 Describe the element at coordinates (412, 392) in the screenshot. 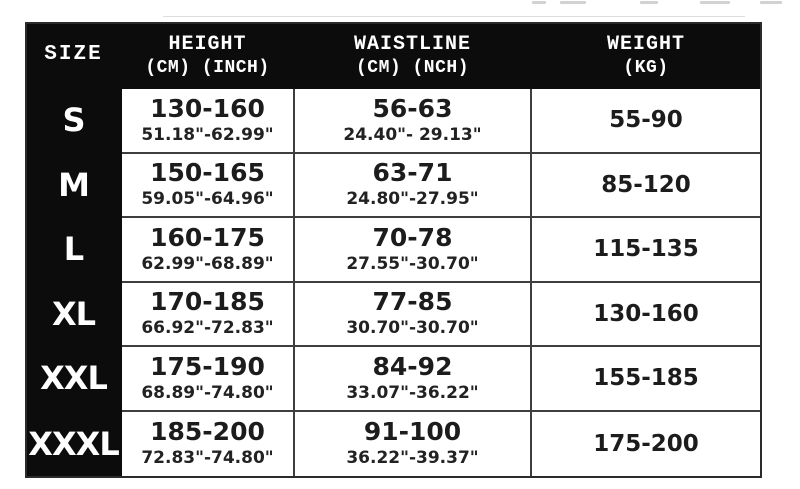

I see `waist-inch: 33.07"-36.22"` at that location.